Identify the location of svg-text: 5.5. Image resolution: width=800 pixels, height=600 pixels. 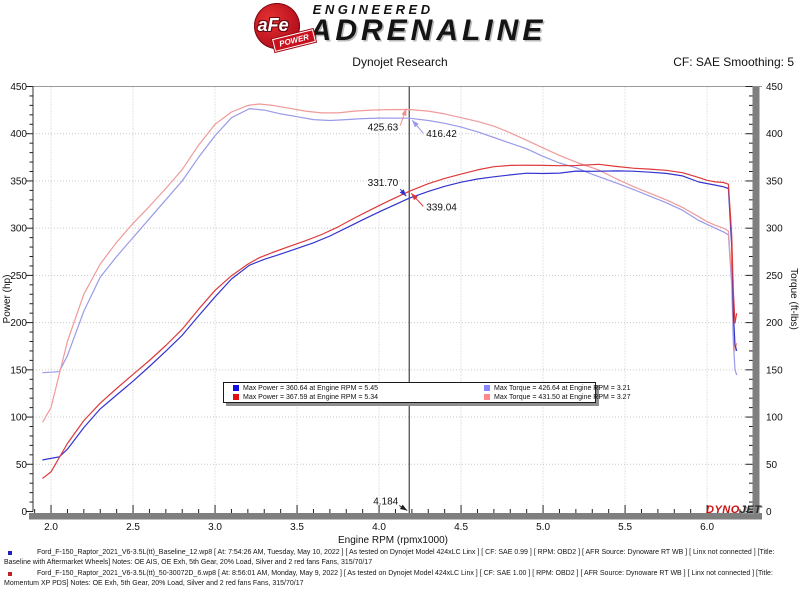
(625, 527).